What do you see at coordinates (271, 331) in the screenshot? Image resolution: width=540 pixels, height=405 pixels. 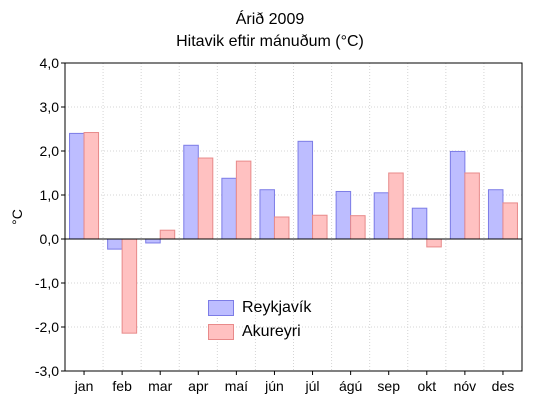 I see `legend-label-akureyri: Akureyri` at bounding box center [271, 331].